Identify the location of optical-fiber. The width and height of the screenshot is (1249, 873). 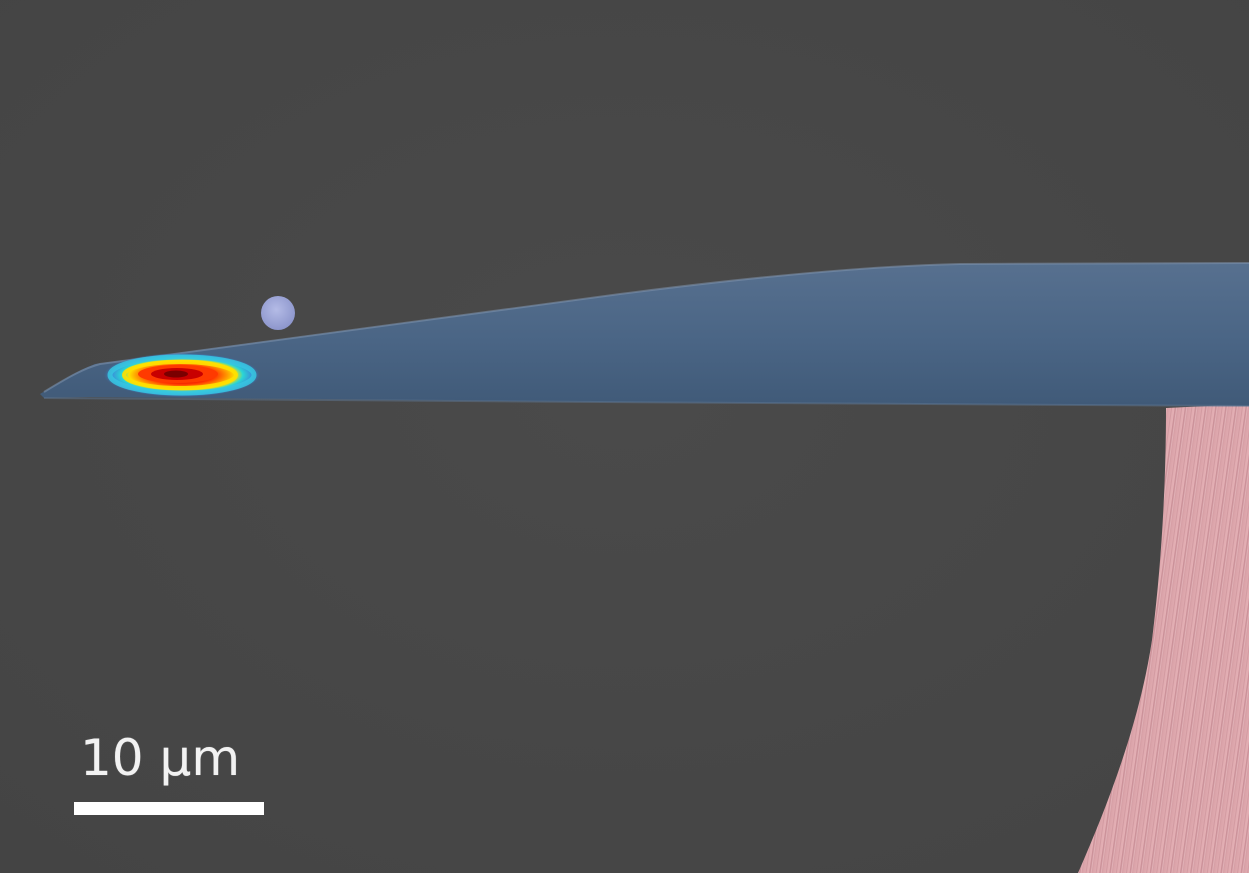
(1163, 638).